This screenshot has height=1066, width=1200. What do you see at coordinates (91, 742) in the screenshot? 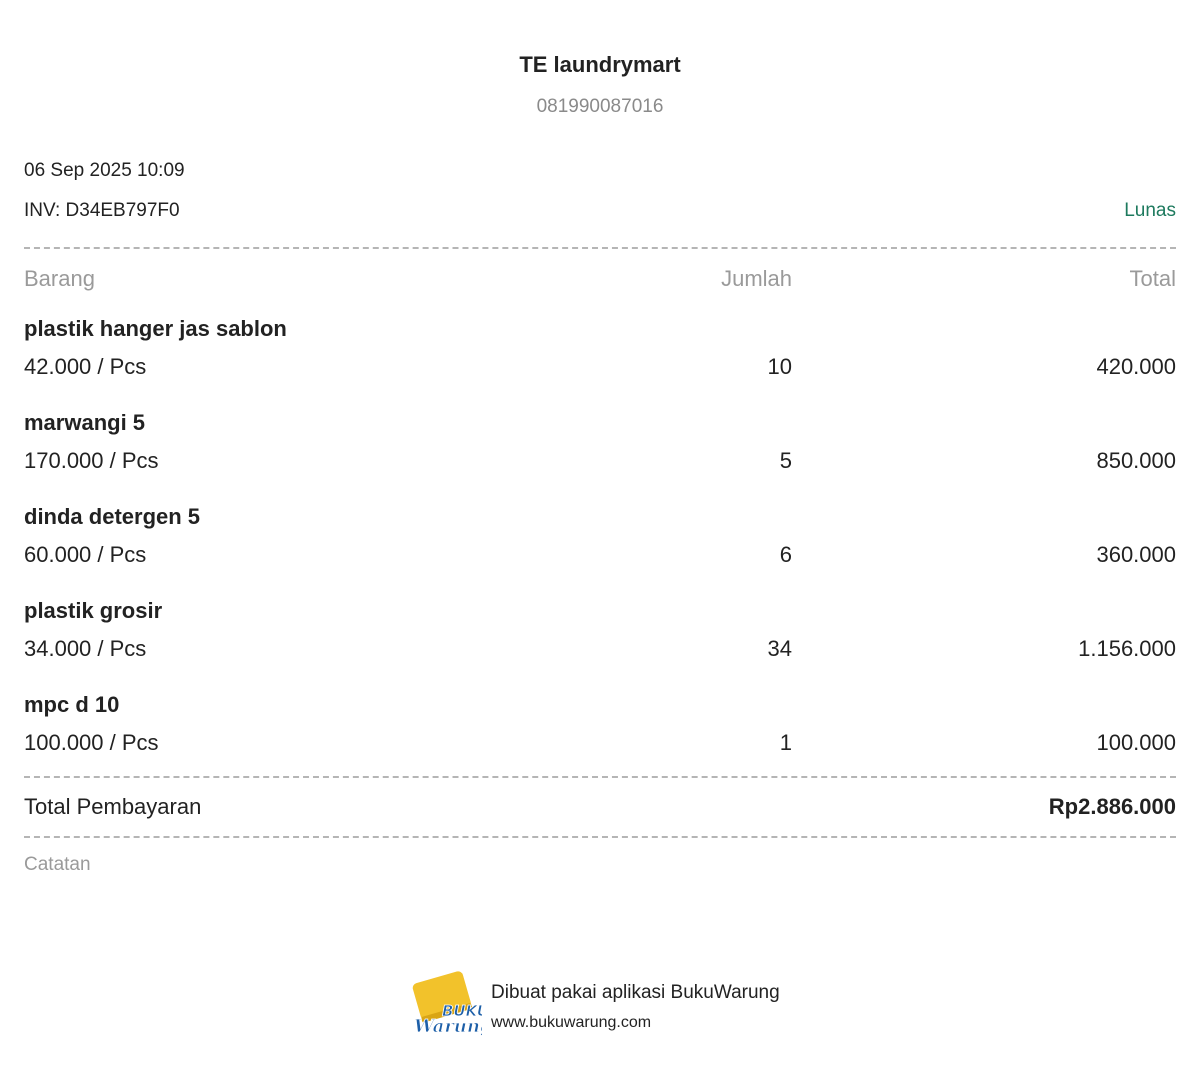
I see `item-unit-price: 100.000 / Pcs` at bounding box center [91, 742].